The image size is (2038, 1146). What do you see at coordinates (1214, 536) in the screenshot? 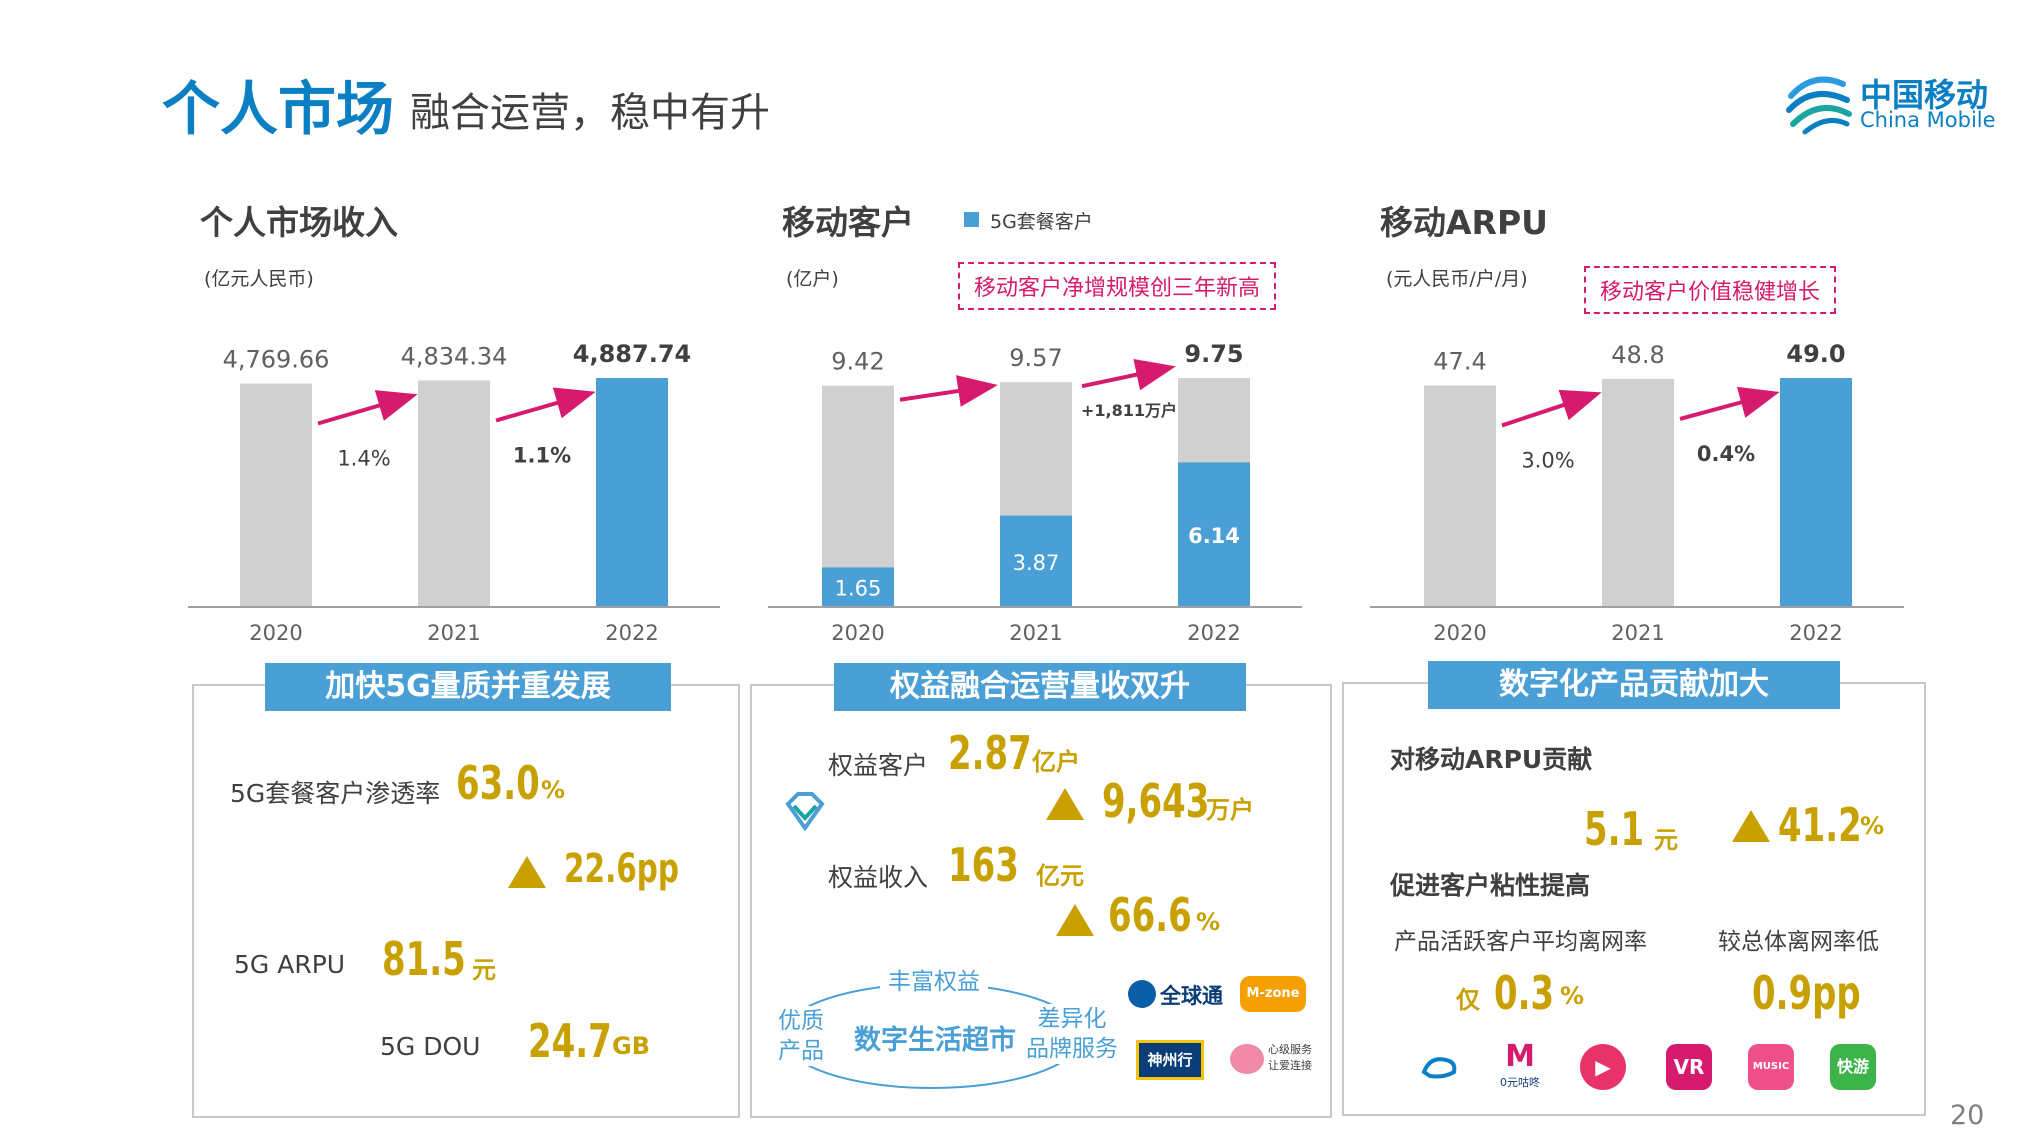
I see `chart2-5g-value-label: 6.14` at bounding box center [1214, 536].